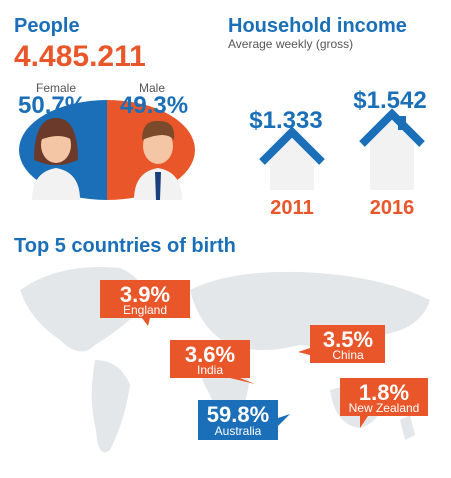 This screenshot has height=478, width=451. I want to click on country-name: Australia, so click(238, 431).